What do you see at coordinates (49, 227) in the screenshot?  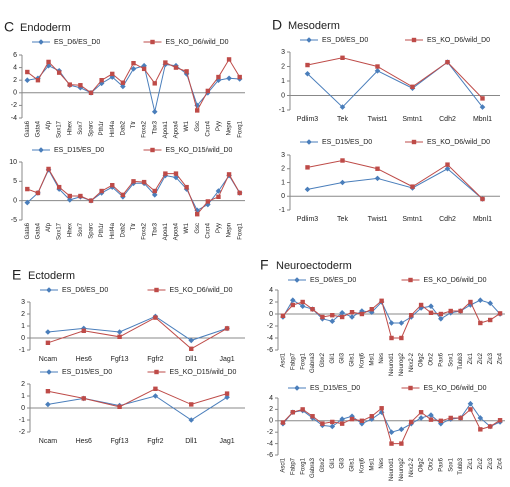 I see `x-tick-label: Afp` at bounding box center [49, 227].